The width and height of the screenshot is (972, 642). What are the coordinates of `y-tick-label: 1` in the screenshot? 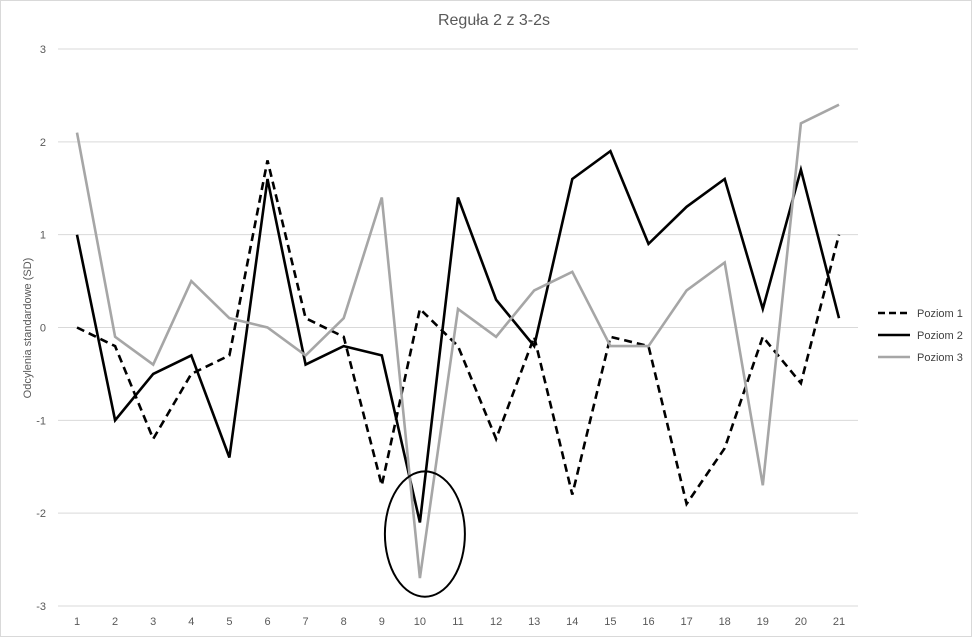 It's located at (43, 236).